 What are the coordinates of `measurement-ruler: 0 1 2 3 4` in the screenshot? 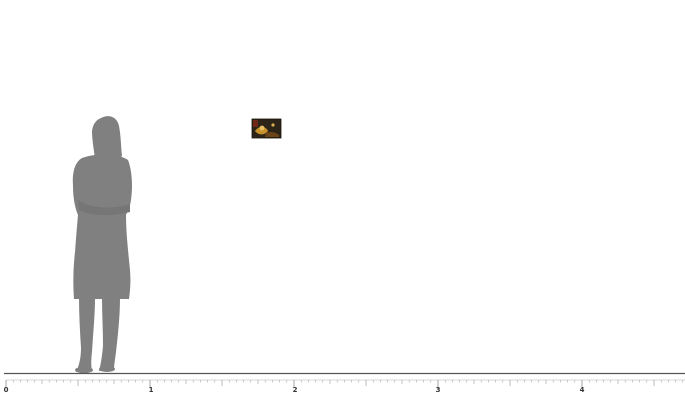 It's located at (344, 386).